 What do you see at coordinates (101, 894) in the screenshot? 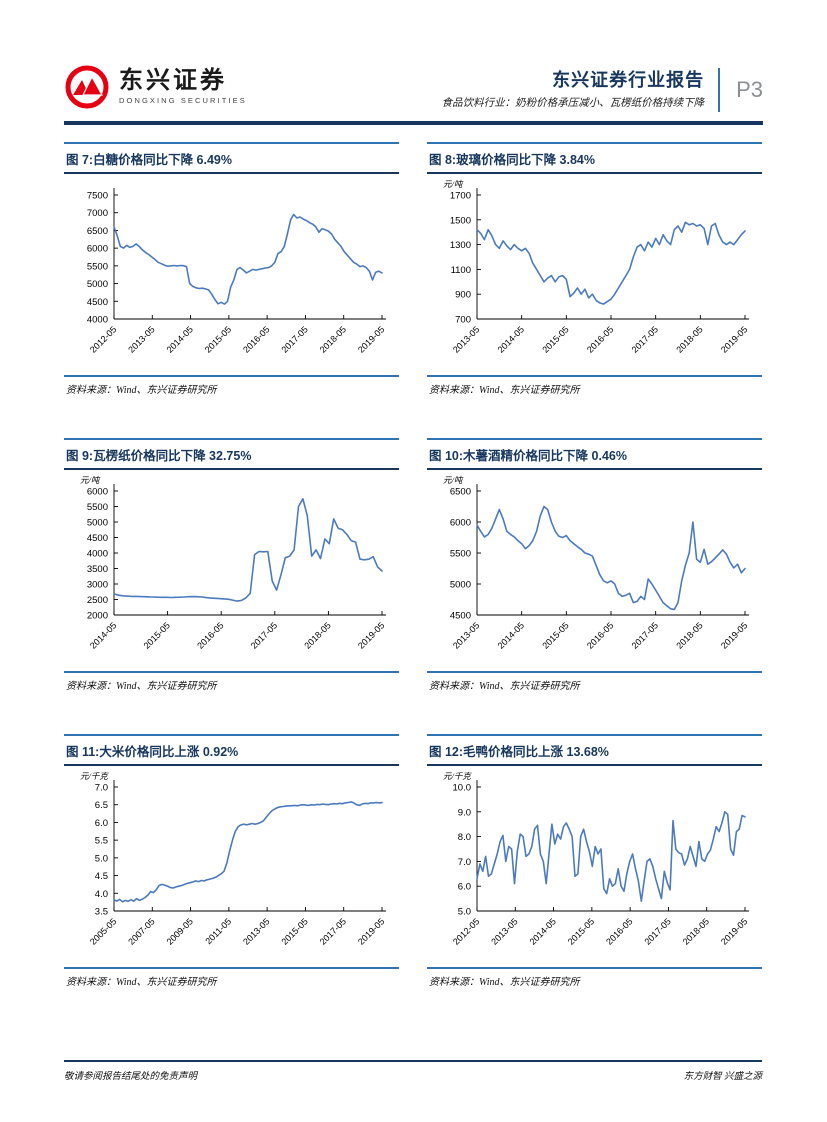
I see `svg-text: 4.0` at bounding box center [101, 894].